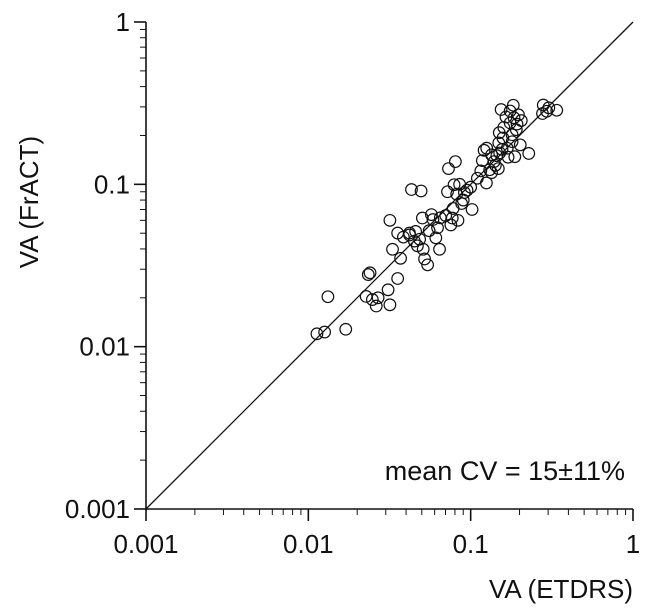 Image resolution: width=650 pixels, height=610 pixels. Describe the element at coordinates (104, 347) in the screenshot. I see `y-tick-label: 0.01` at that location.